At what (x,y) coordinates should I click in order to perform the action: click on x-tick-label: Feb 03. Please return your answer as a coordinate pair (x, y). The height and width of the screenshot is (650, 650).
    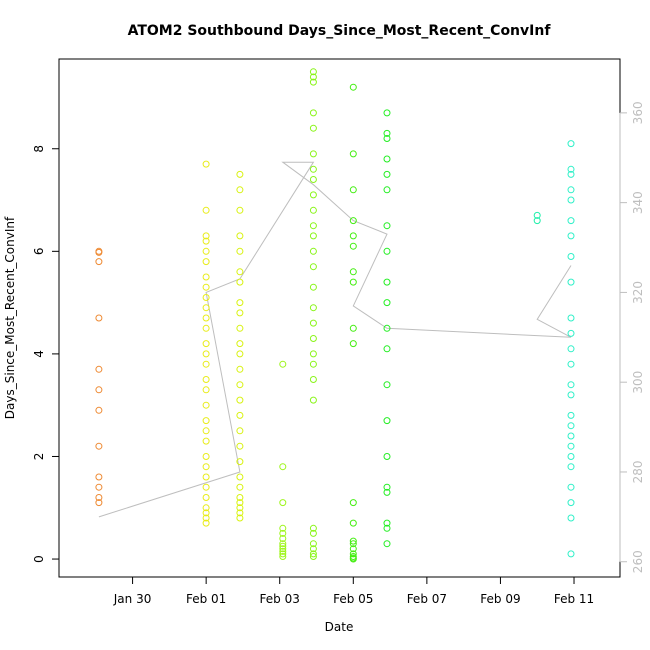
    Looking at the image, I should click on (280, 599).